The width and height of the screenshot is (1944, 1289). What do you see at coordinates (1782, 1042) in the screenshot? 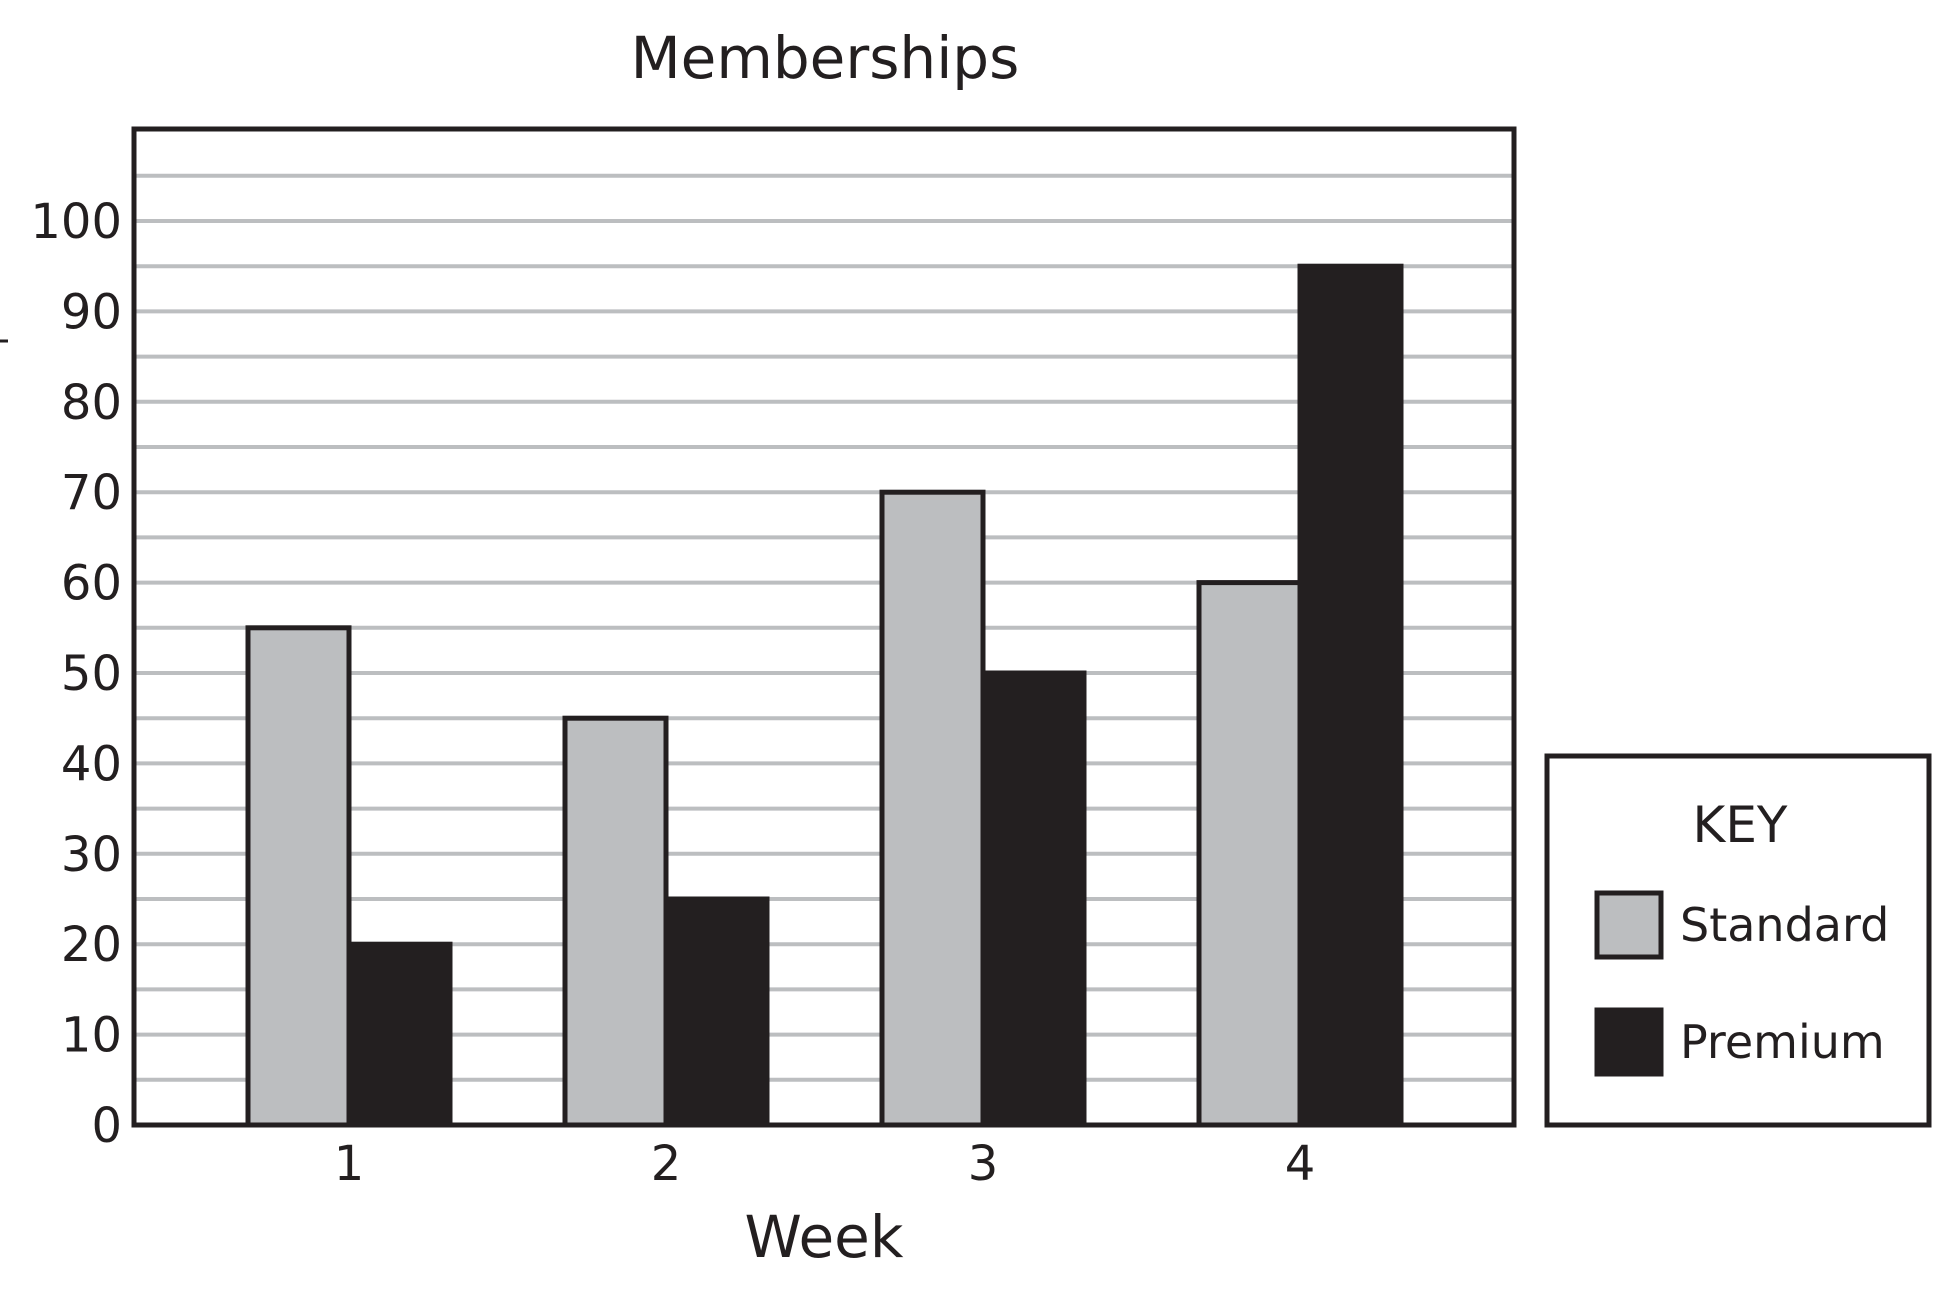
I see `legend-label-premium: Premium` at bounding box center [1782, 1042].